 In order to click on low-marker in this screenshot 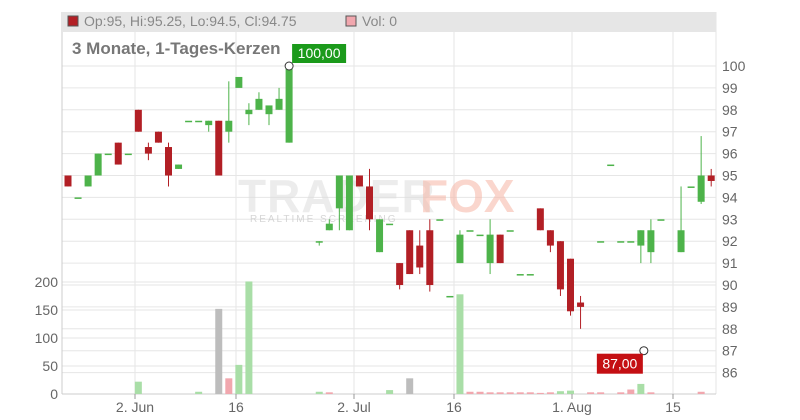, I will do `click(644, 351)`.